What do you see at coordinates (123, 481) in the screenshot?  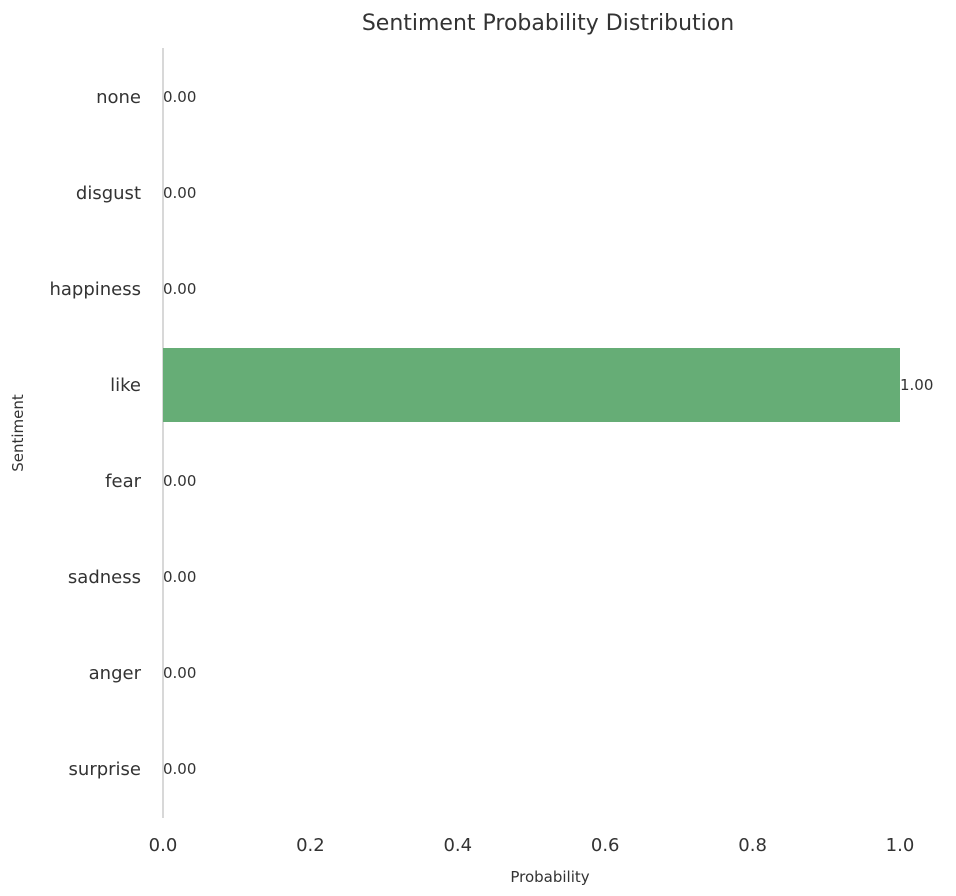 I see `y-tick-label-fear: fear` at bounding box center [123, 481].